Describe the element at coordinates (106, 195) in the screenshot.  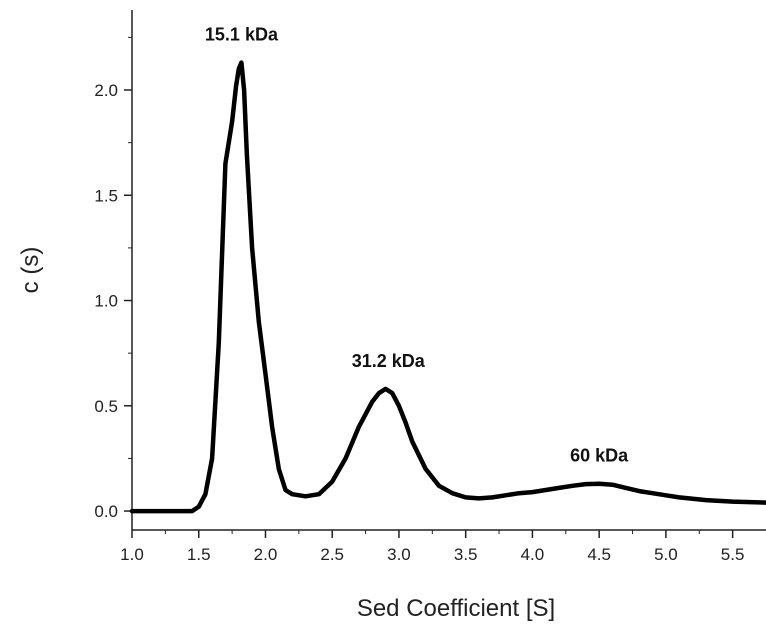
I see `y-tick-label: 1.5` at that location.